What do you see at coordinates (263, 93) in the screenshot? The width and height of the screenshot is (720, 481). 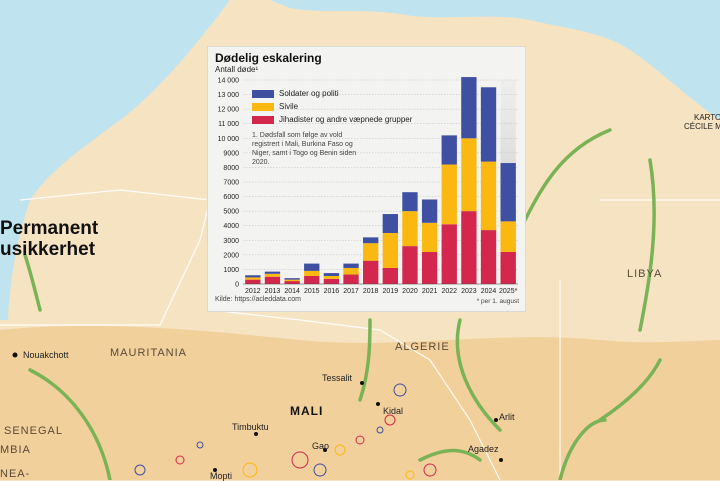 I see `legend-swatch-soldater` at bounding box center [263, 93].